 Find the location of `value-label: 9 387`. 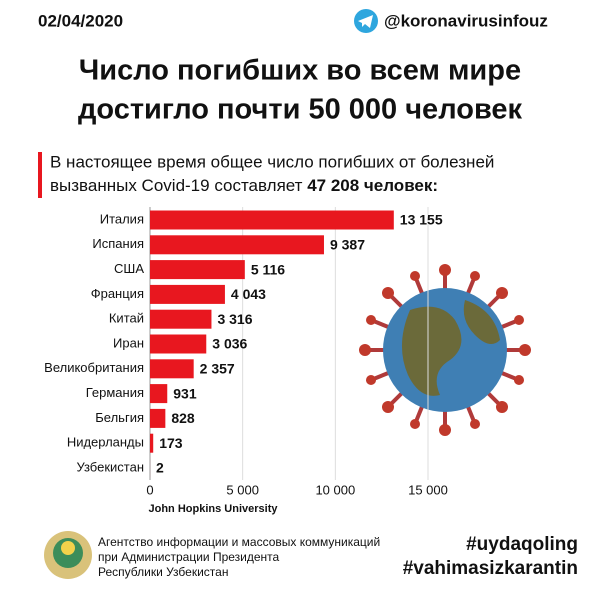

value-label: 9 387 is located at coordinates (347, 245).